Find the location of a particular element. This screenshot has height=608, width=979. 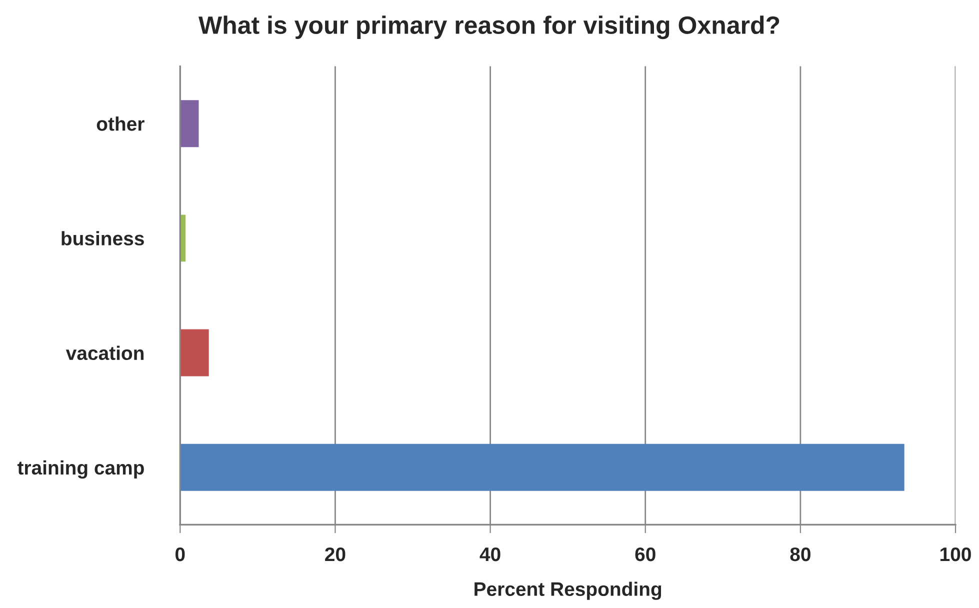

y-tick-label: other is located at coordinates (120, 123).